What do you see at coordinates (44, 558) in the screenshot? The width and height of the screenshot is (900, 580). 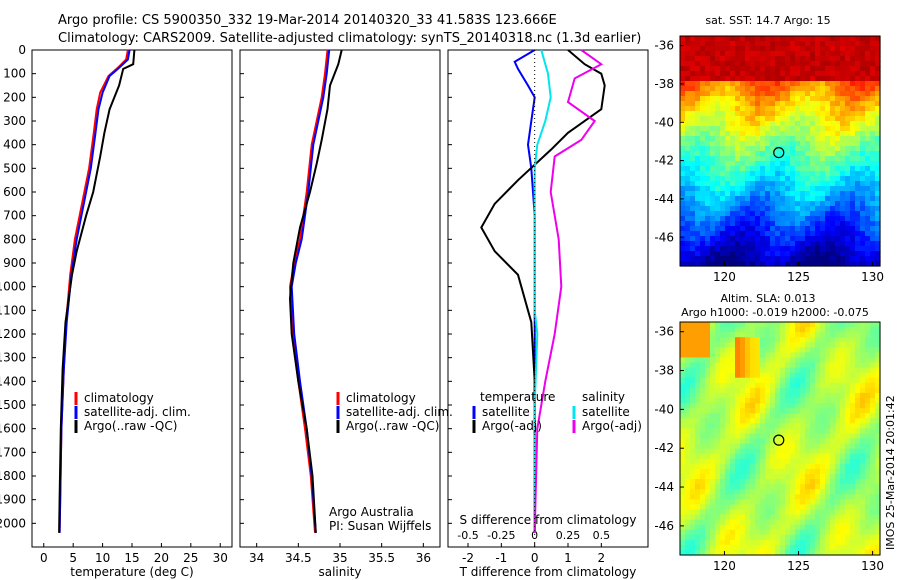 I see `x-tick-label: 0` at bounding box center [44, 558].